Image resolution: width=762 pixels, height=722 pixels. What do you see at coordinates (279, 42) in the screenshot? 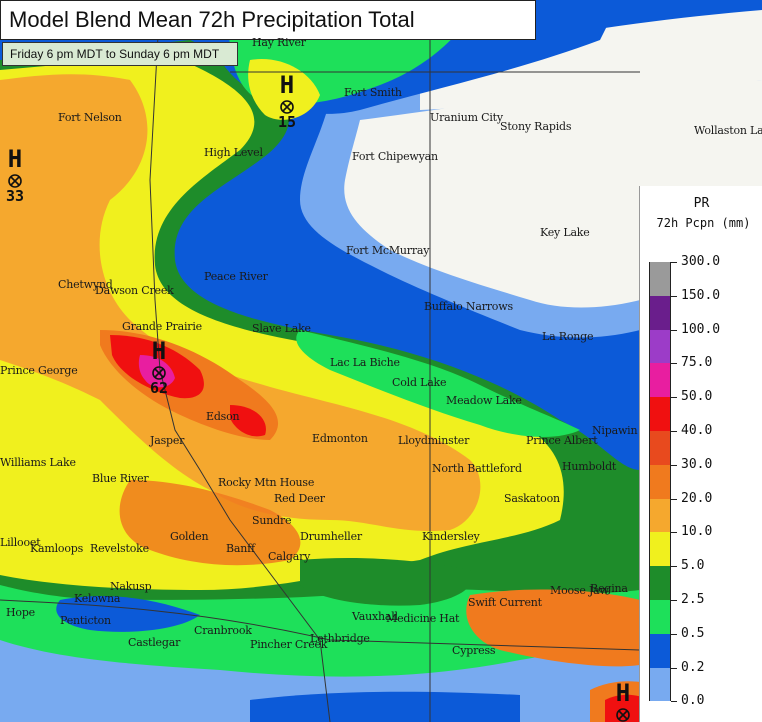
I see `city-label: Hay River` at bounding box center [279, 42].